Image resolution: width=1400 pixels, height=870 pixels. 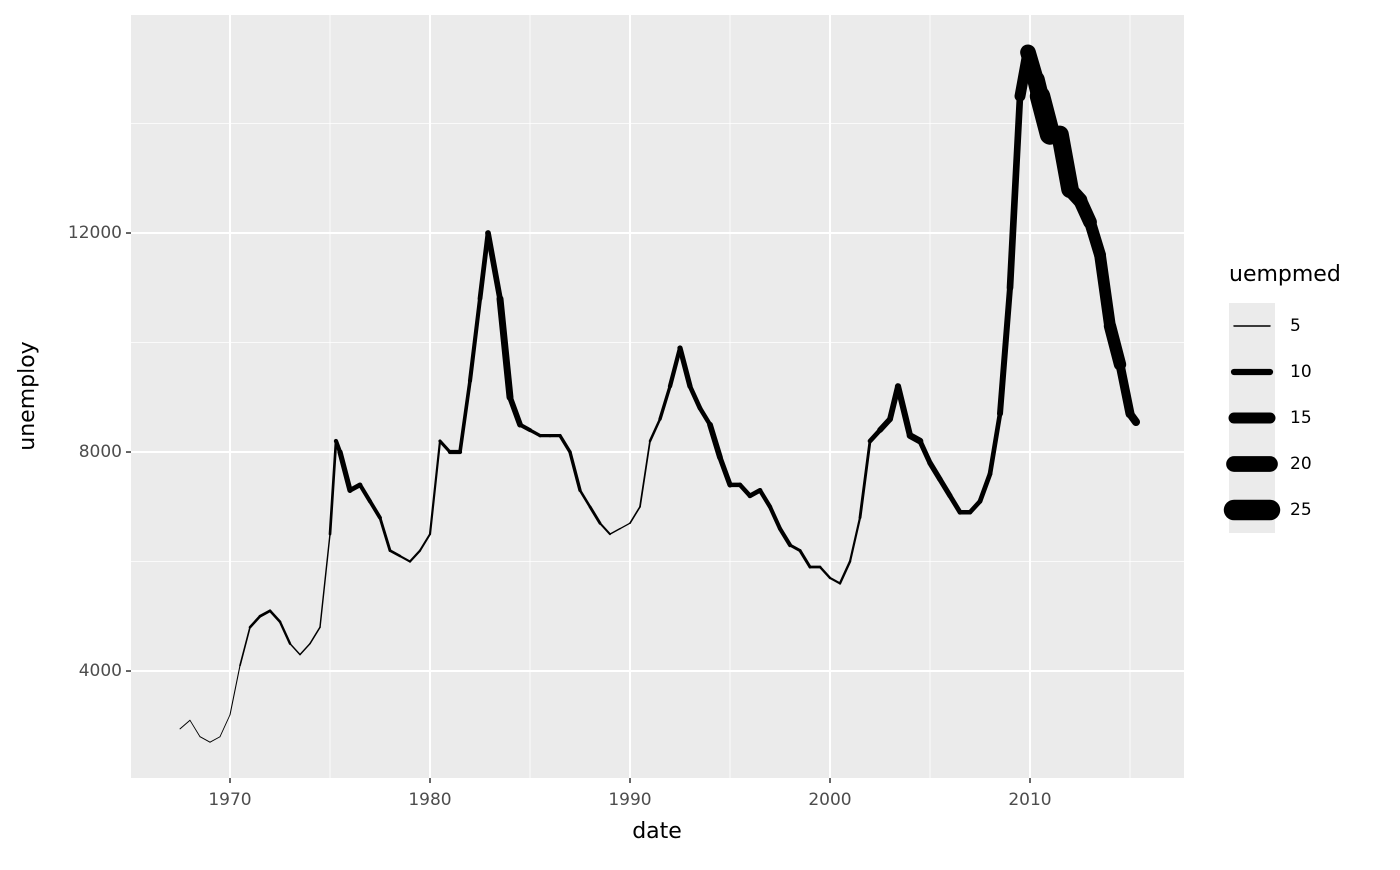 What do you see at coordinates (229, 800) in the screenshot?
I see `x-tick-label: 1970` at bounding box center [229, 800].